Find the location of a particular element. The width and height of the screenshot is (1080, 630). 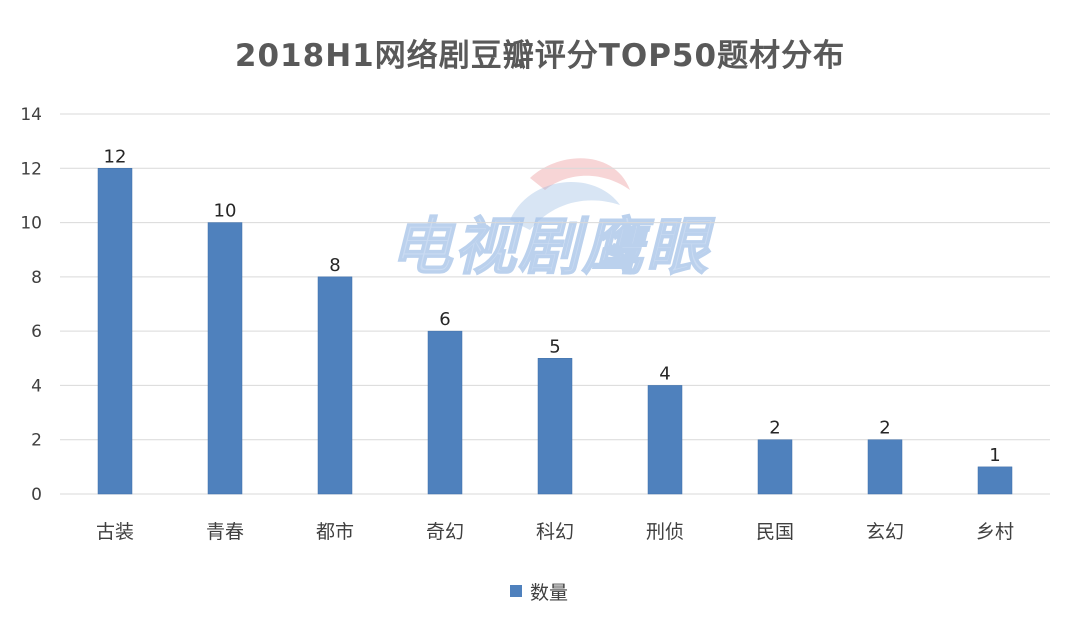

x-category-label: 民国 is located at coordinates (775, 532).